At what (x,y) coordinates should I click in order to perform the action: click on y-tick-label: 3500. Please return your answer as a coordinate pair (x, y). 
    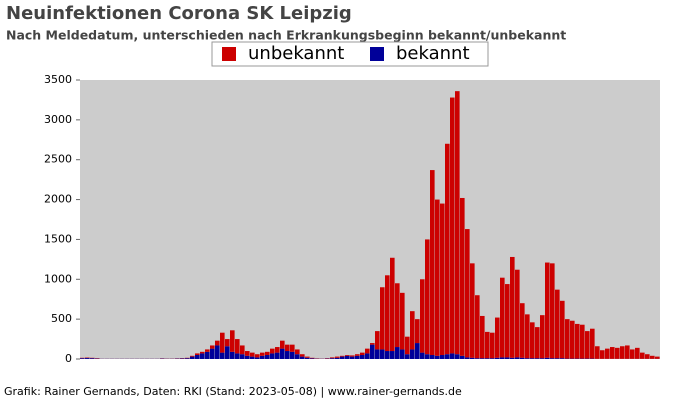
    Looking at the image, I should click on (58, 79).